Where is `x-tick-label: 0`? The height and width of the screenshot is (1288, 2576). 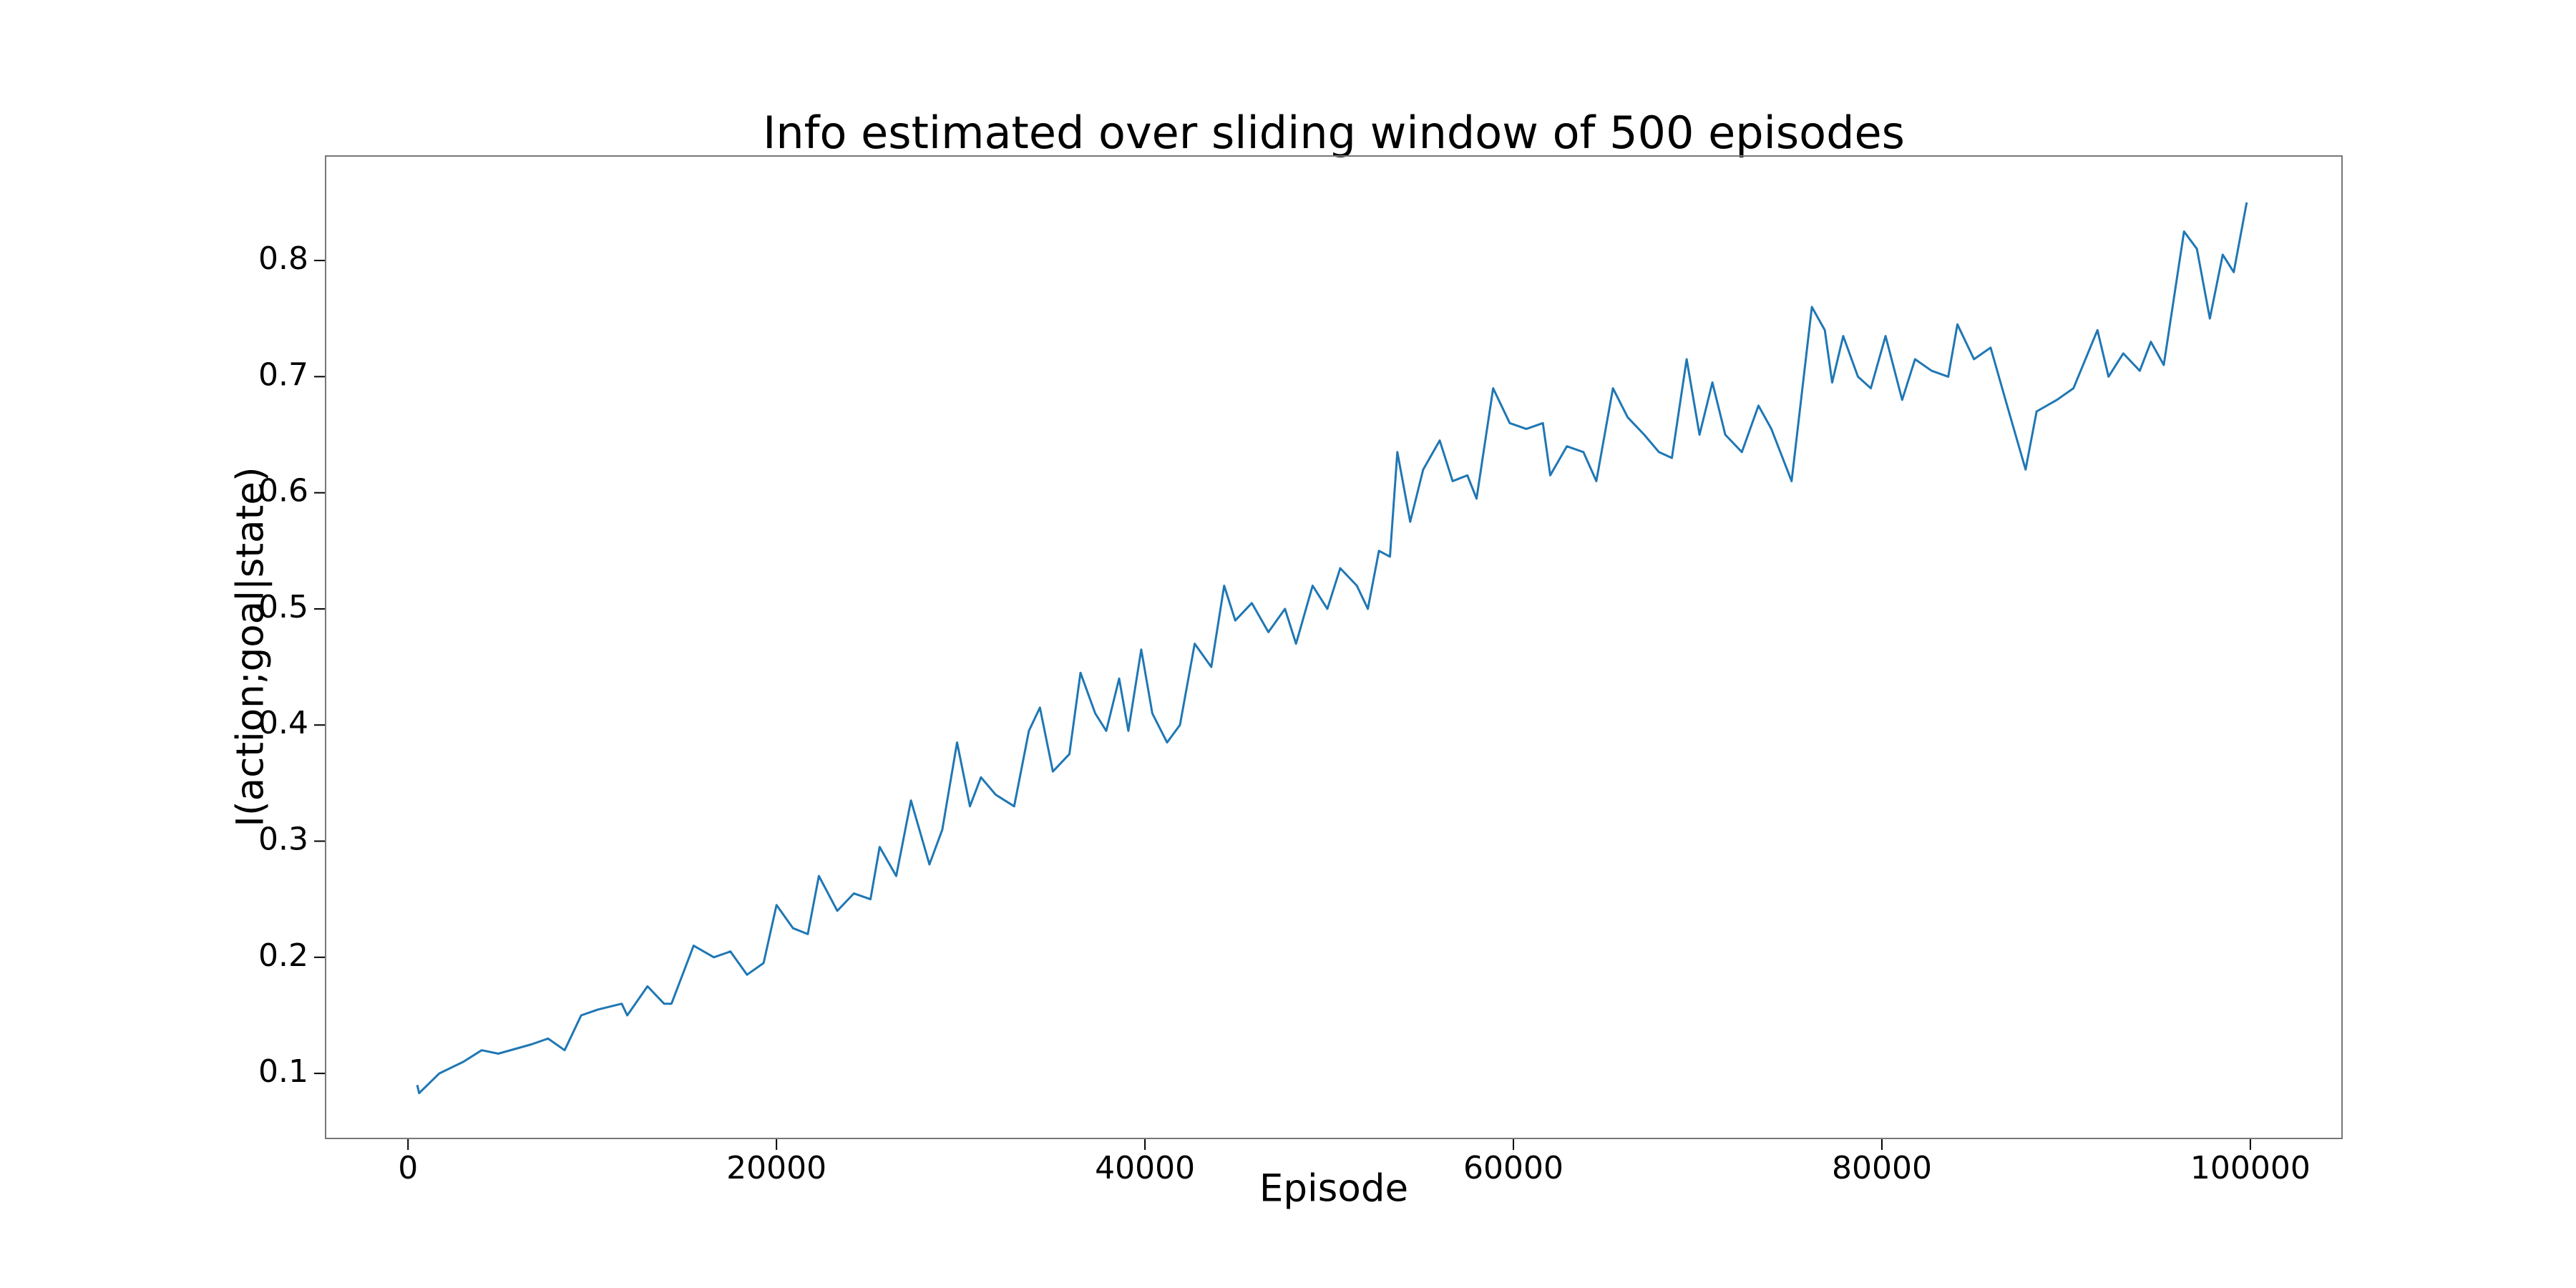 x-tick-label: 0 is located at coordinates (408, 1168).